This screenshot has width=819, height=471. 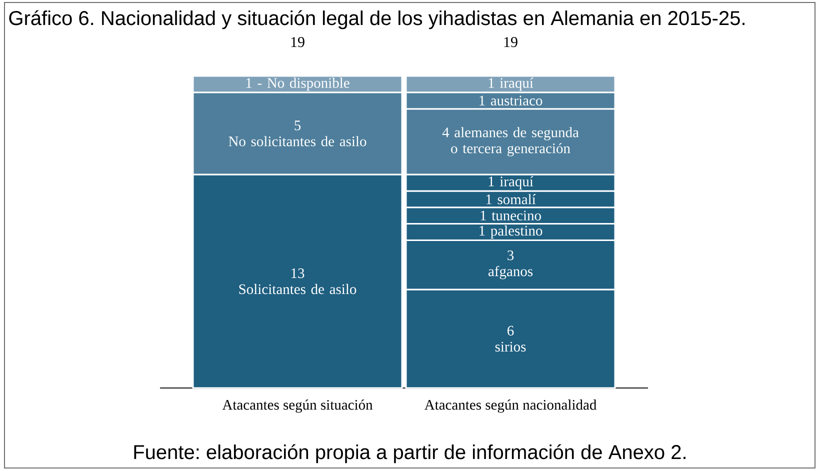 What do you see at coordinates (511, 199) in the screenshot?
I see `data-label: 1 somalí` at bounding box center [511, 199].